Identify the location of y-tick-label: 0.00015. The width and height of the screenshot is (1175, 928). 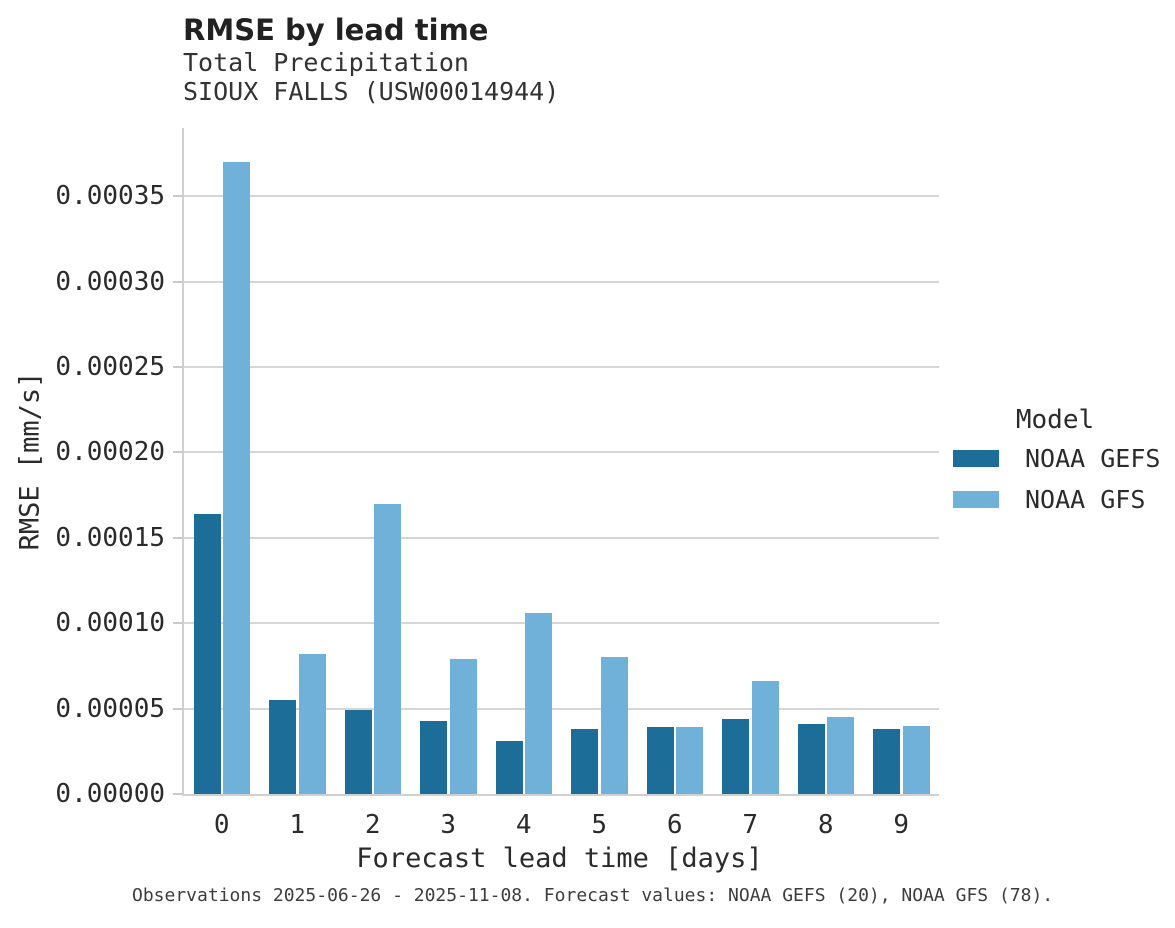
(110, 537).